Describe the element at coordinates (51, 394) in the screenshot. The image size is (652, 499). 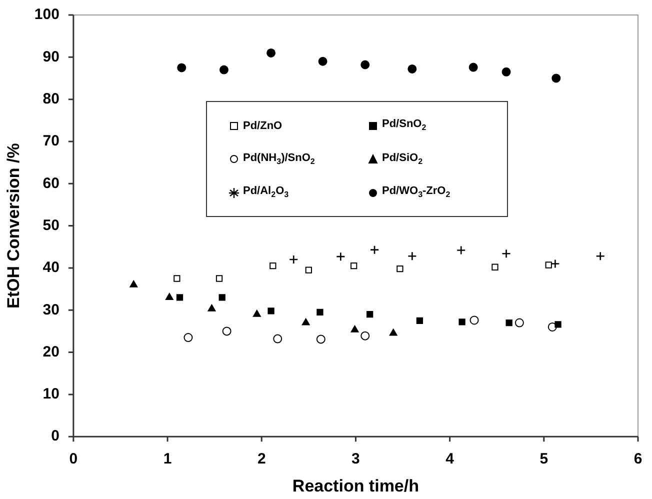
I see `y-tick-label: 10` at that location.